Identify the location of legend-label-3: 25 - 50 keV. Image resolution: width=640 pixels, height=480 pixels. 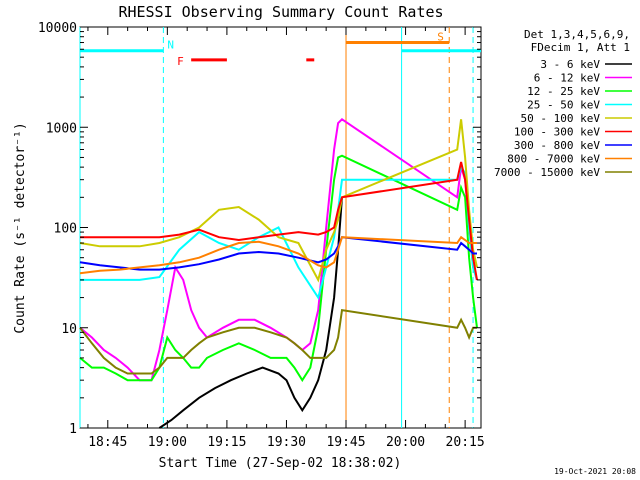
(563, 105).